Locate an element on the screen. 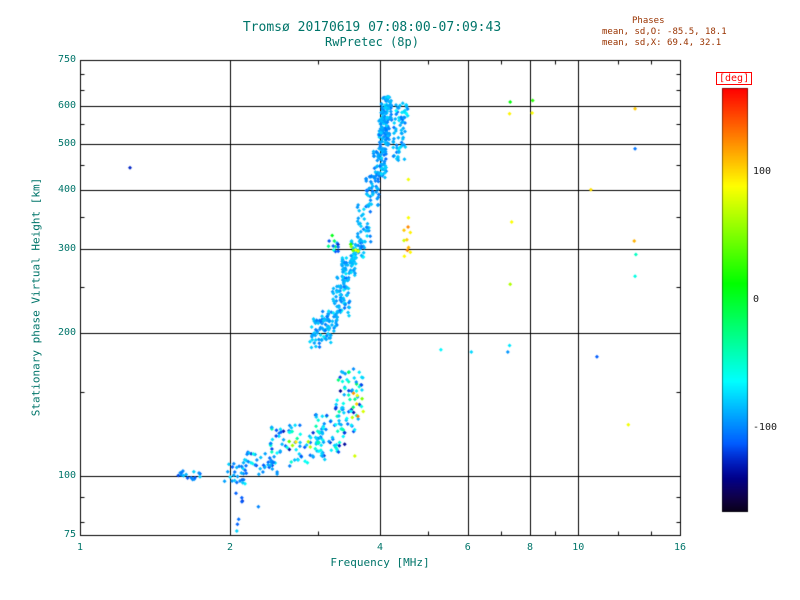  y-axis-label: Stationary phase Virtual Height [km] is located at coordinates (36, 297).